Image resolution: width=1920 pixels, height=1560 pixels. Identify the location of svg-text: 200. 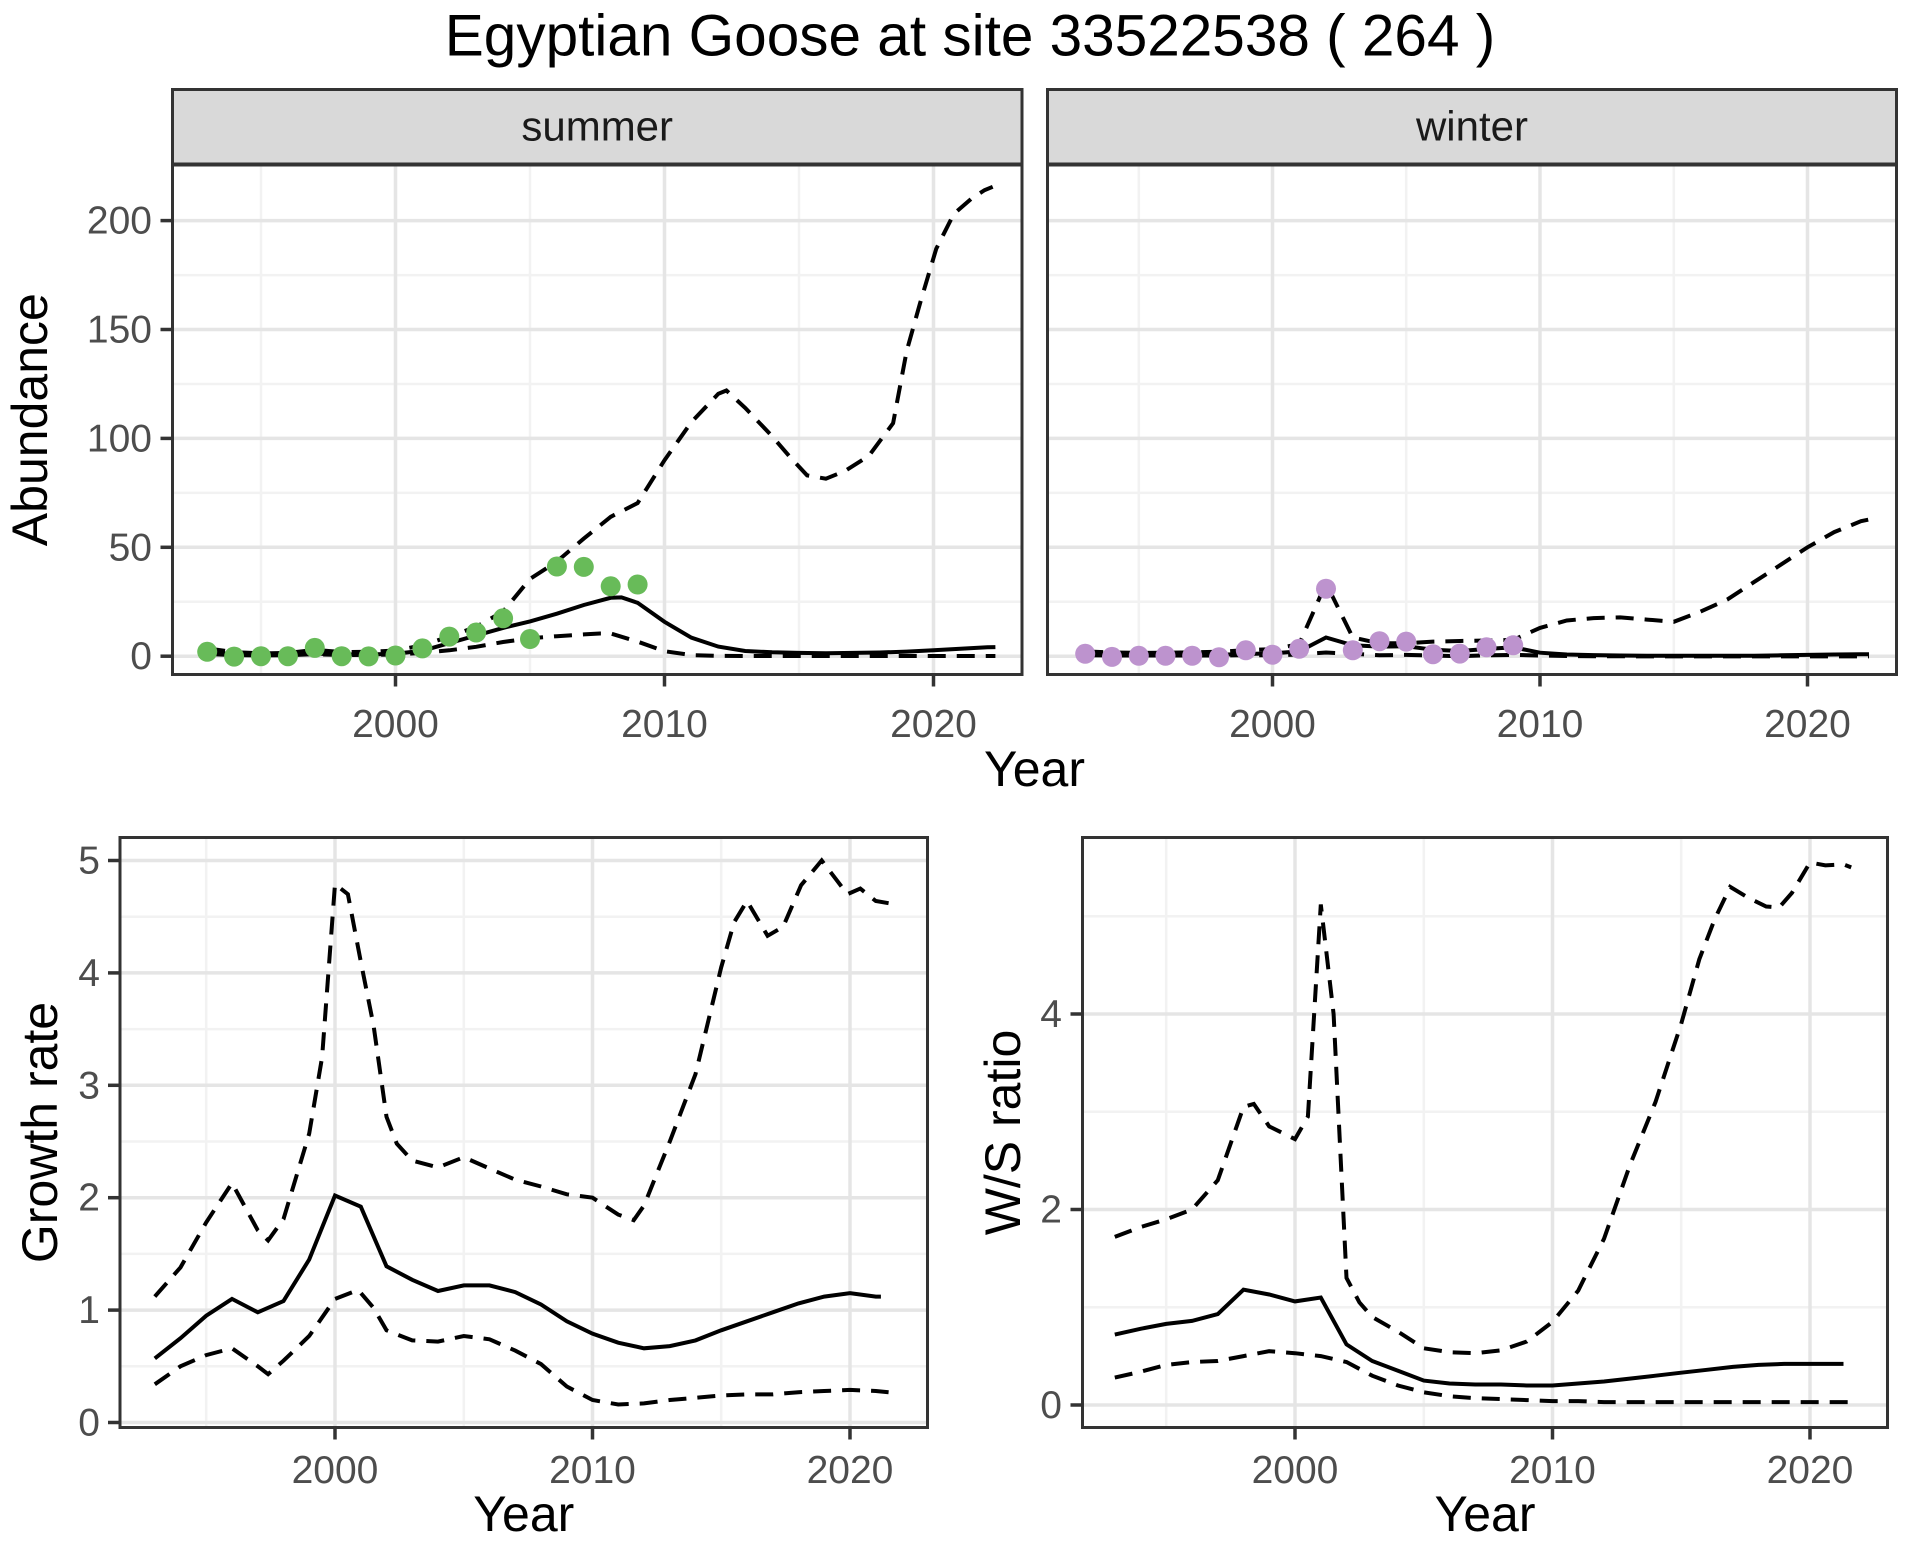
(119, 221).